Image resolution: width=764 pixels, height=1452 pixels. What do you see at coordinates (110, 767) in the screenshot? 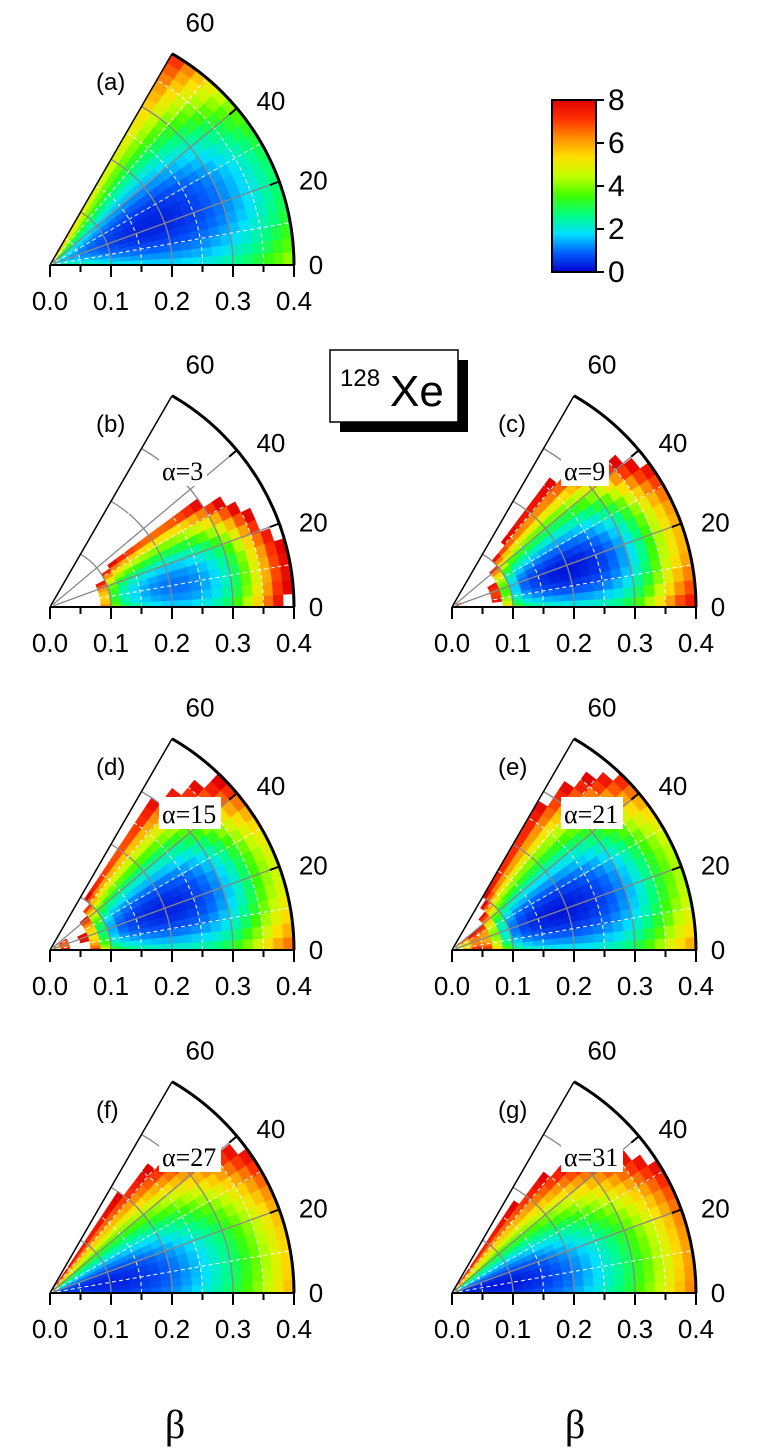
I see `panel-label: (d)` at bounding box center [110, 767].